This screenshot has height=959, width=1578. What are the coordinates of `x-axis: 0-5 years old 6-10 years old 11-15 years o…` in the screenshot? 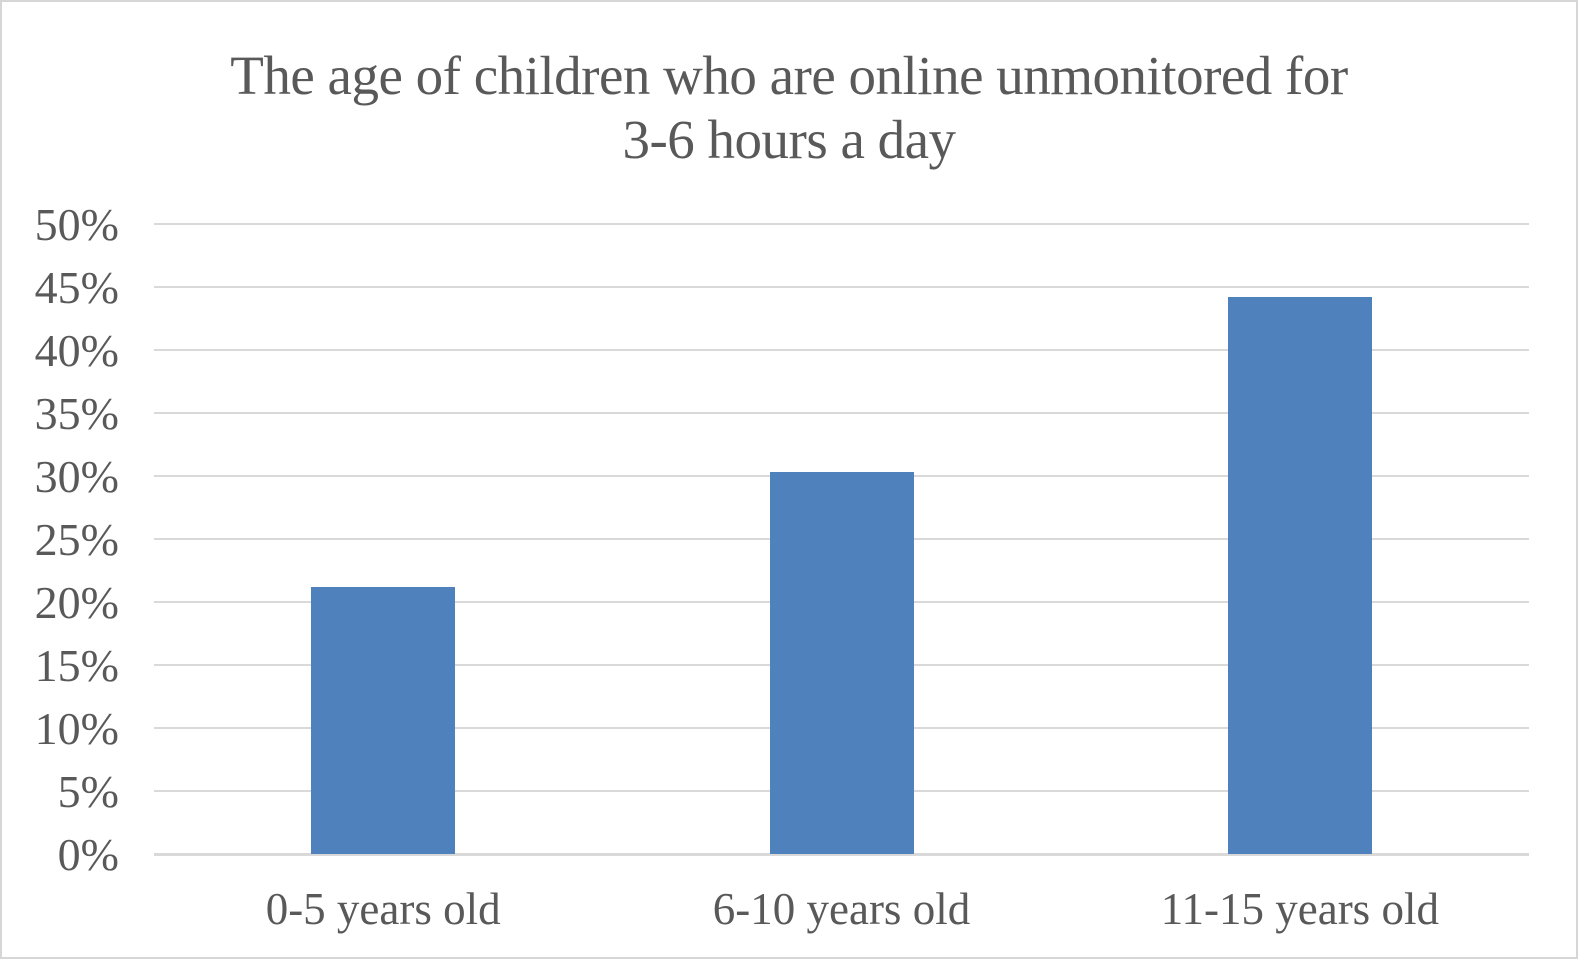 It's located at (841, 909).